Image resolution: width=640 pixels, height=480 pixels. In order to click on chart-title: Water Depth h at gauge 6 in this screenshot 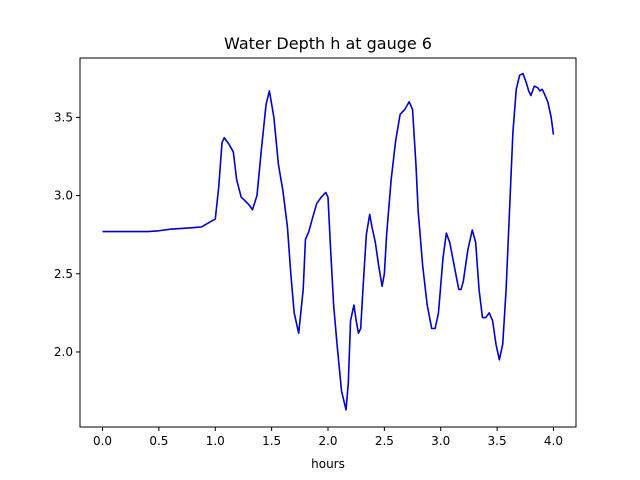, I will do `click(328, 43)`.